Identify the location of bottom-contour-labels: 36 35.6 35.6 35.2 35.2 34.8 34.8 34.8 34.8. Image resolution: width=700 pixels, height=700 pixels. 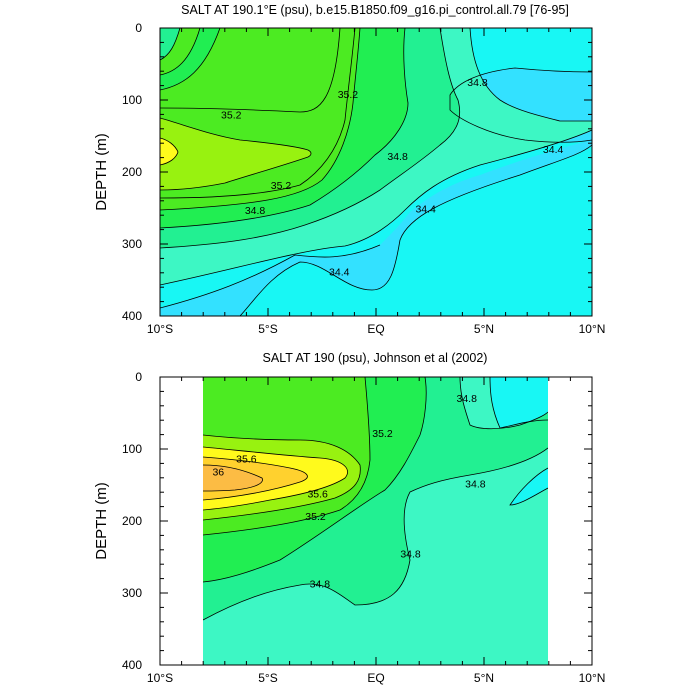
(348, 492).